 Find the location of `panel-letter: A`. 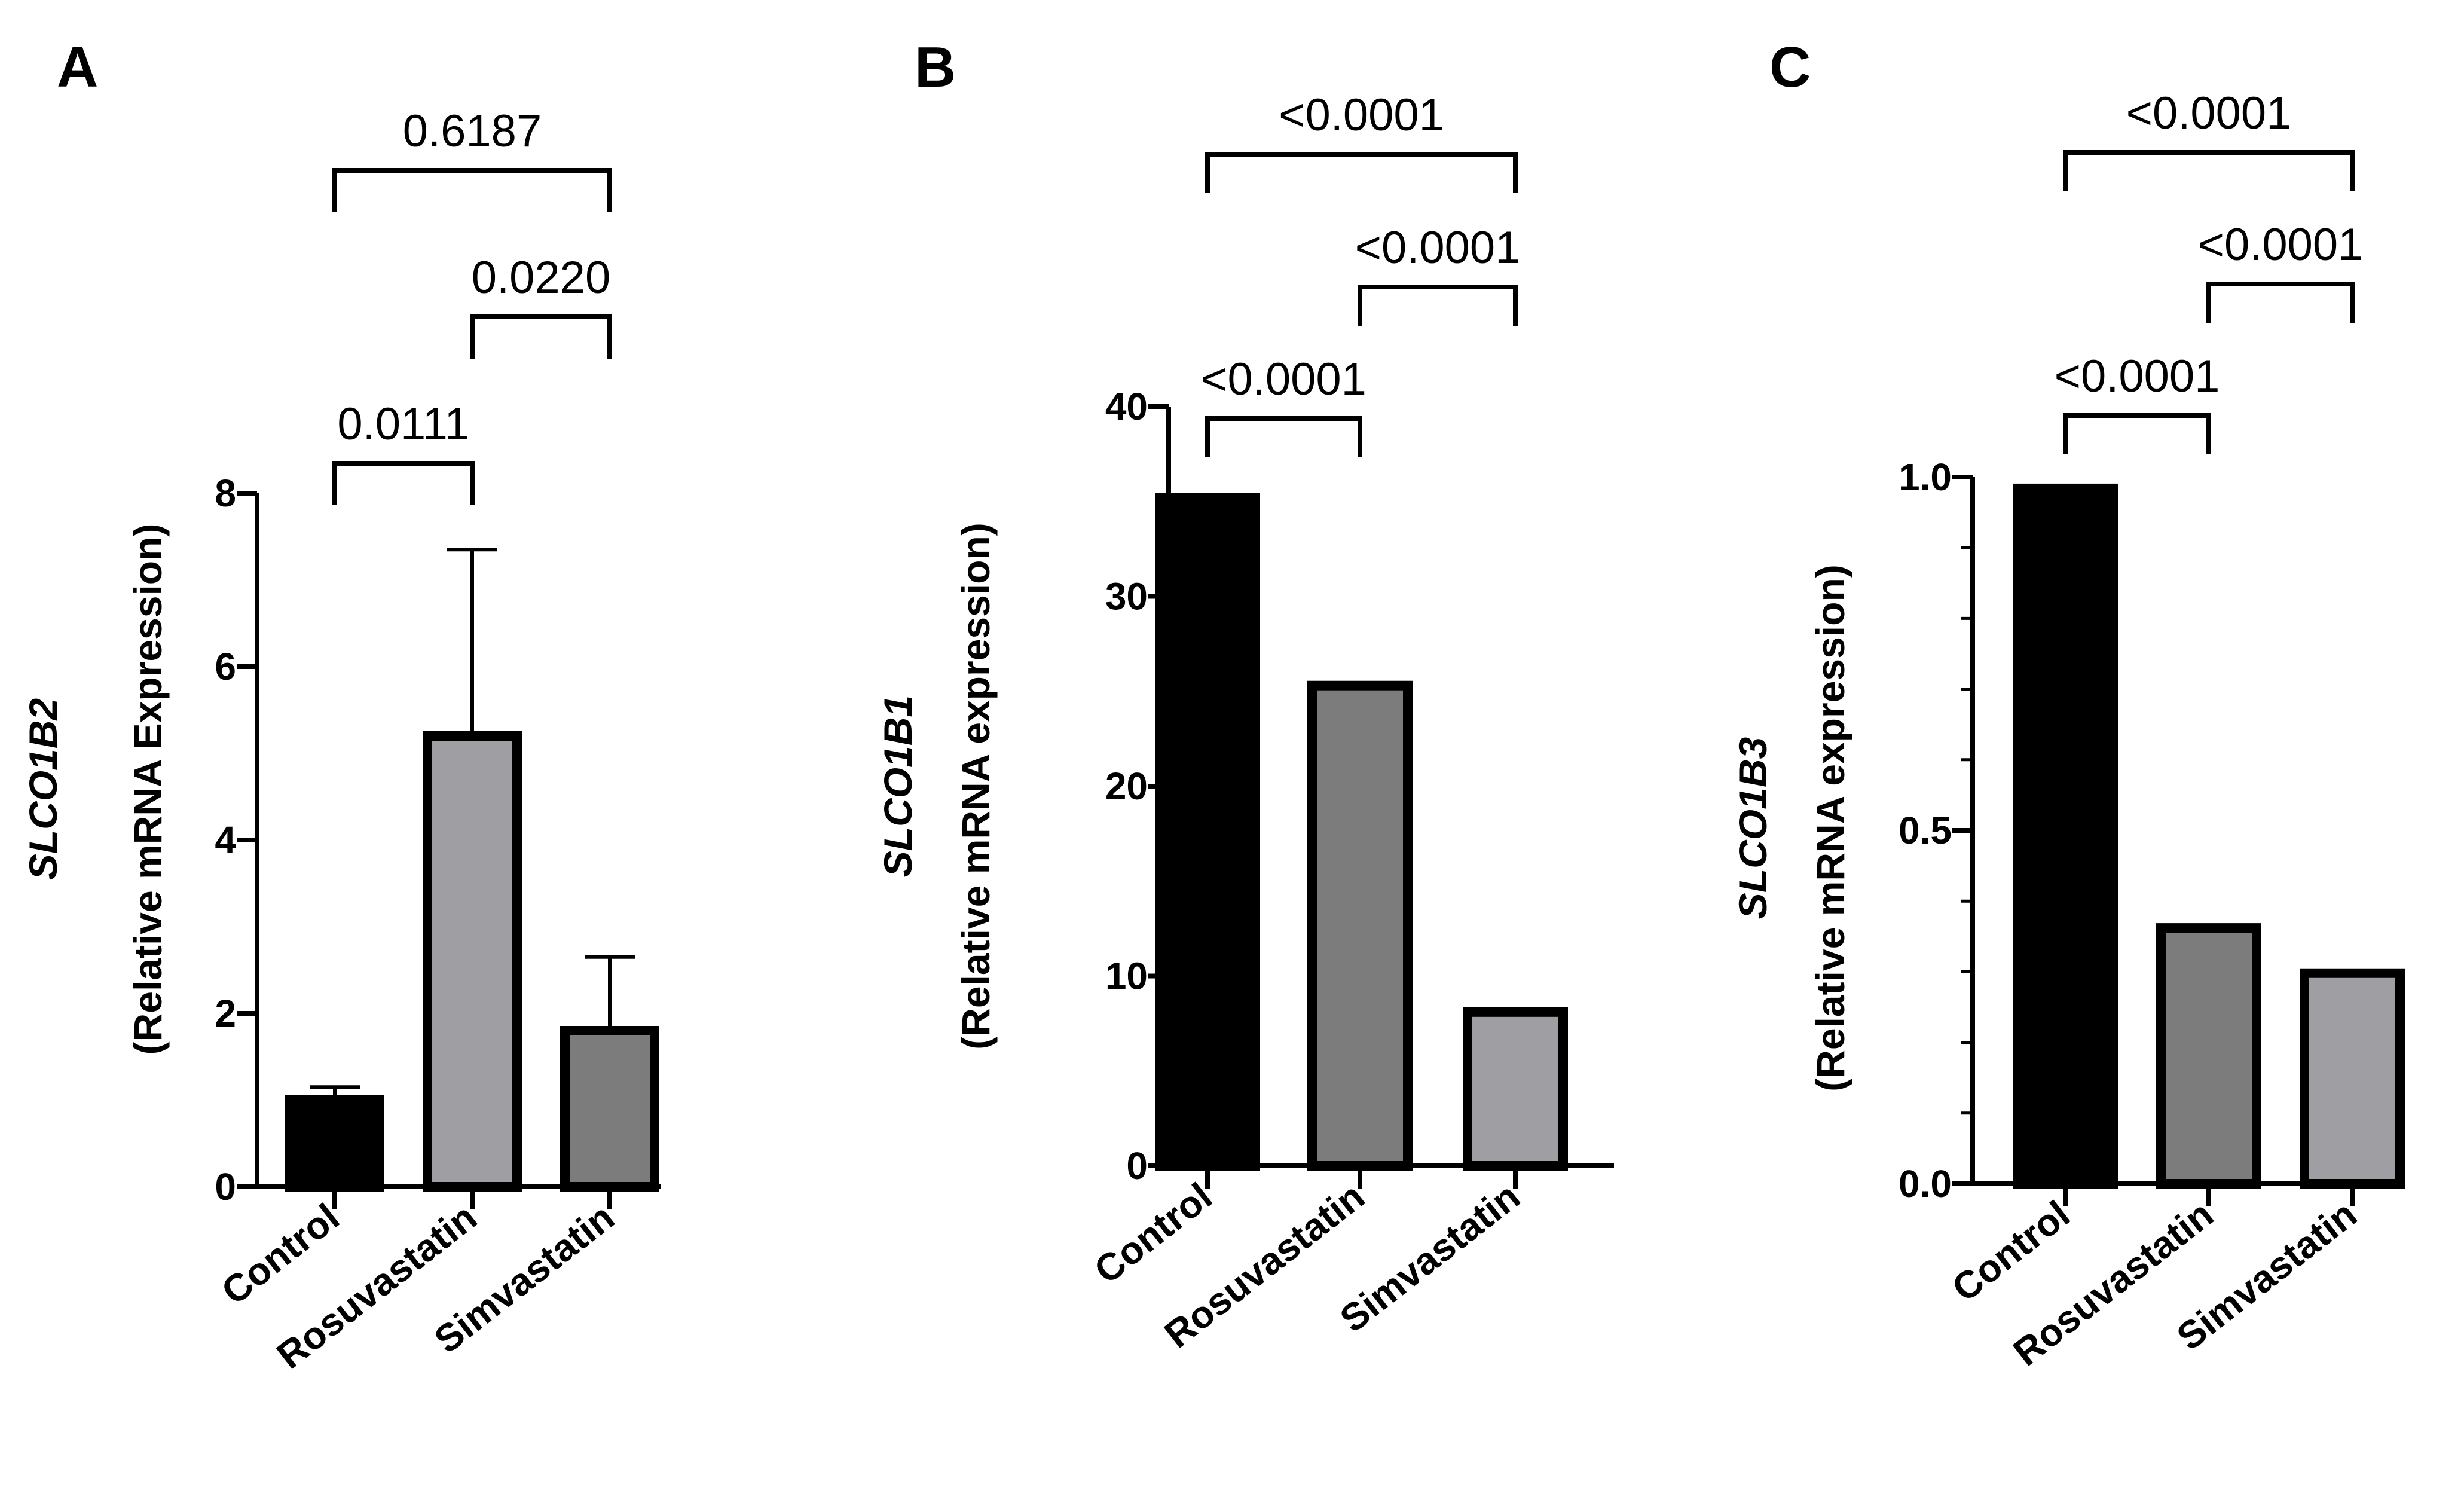

panel-letter: A is located at coordinates (77, 67).